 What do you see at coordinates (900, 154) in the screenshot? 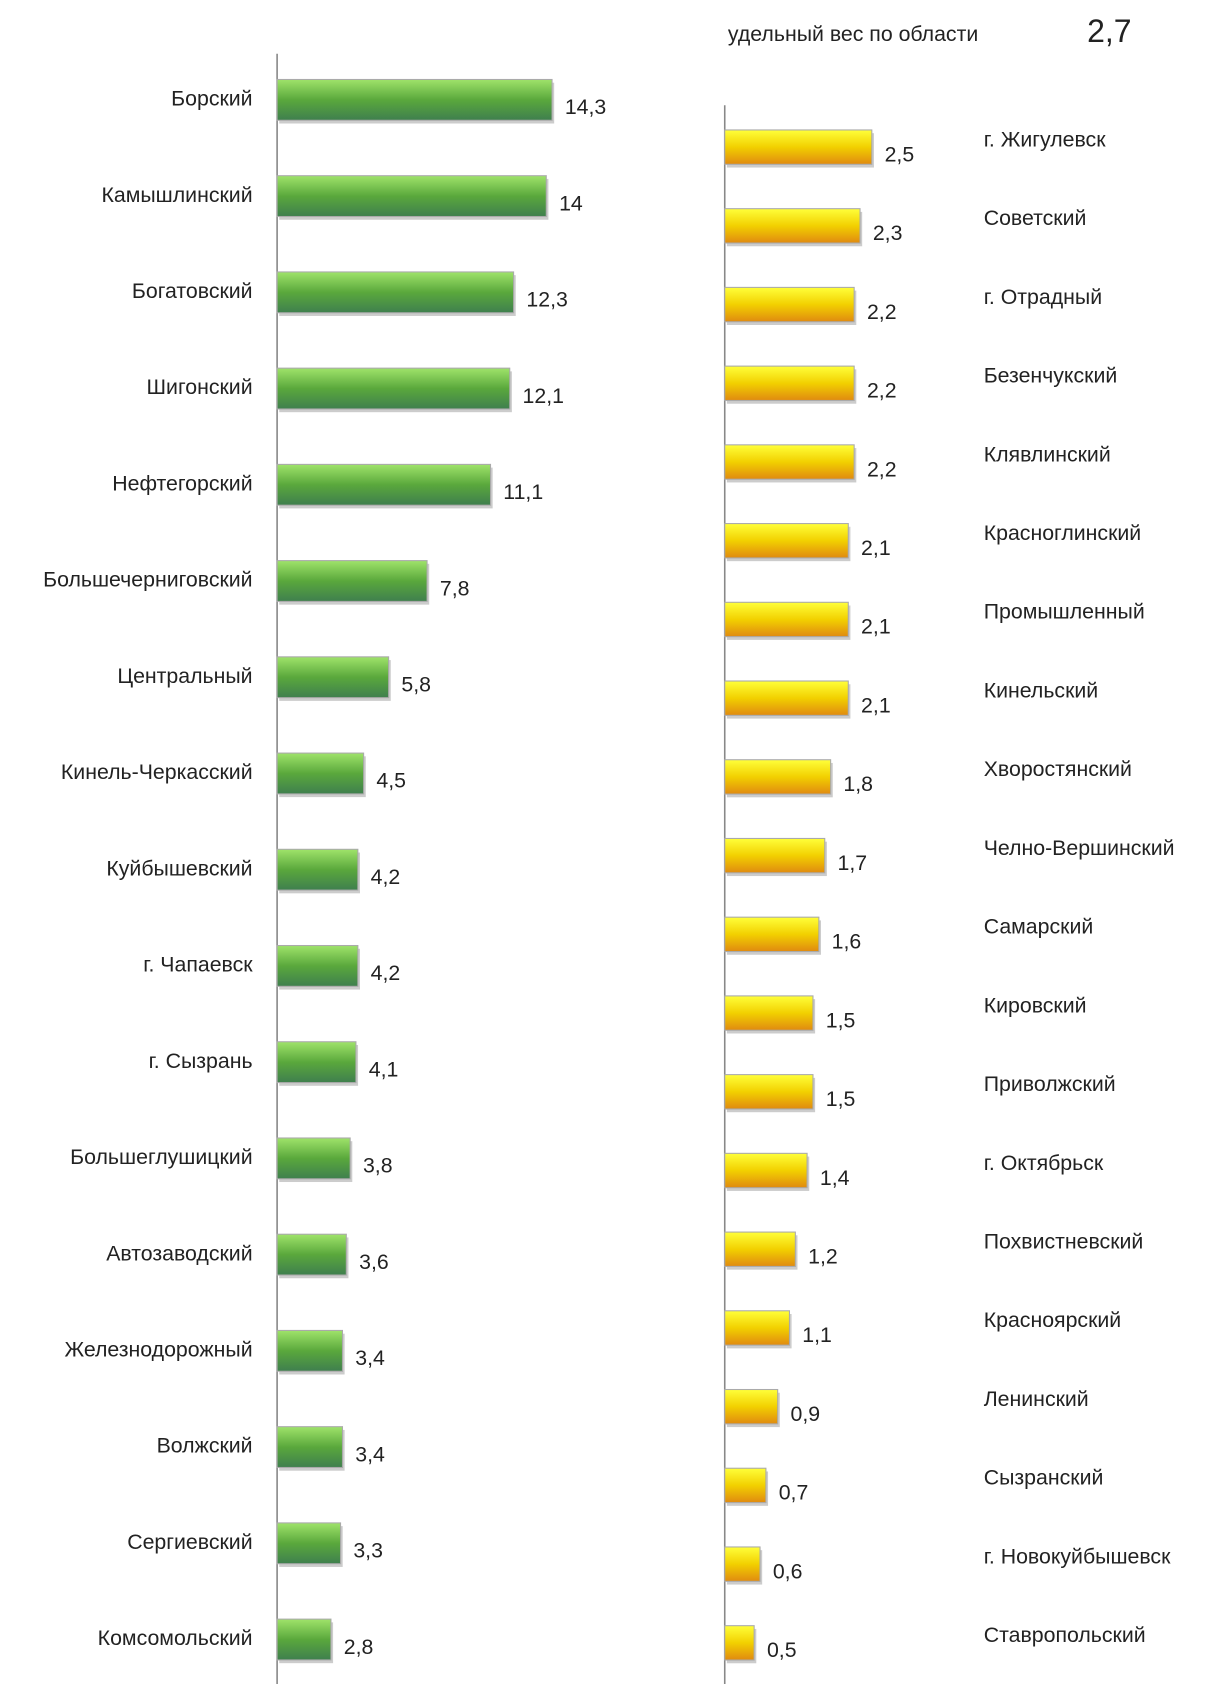
I see `value-label: 2,5` at bounding box center [900, 154].